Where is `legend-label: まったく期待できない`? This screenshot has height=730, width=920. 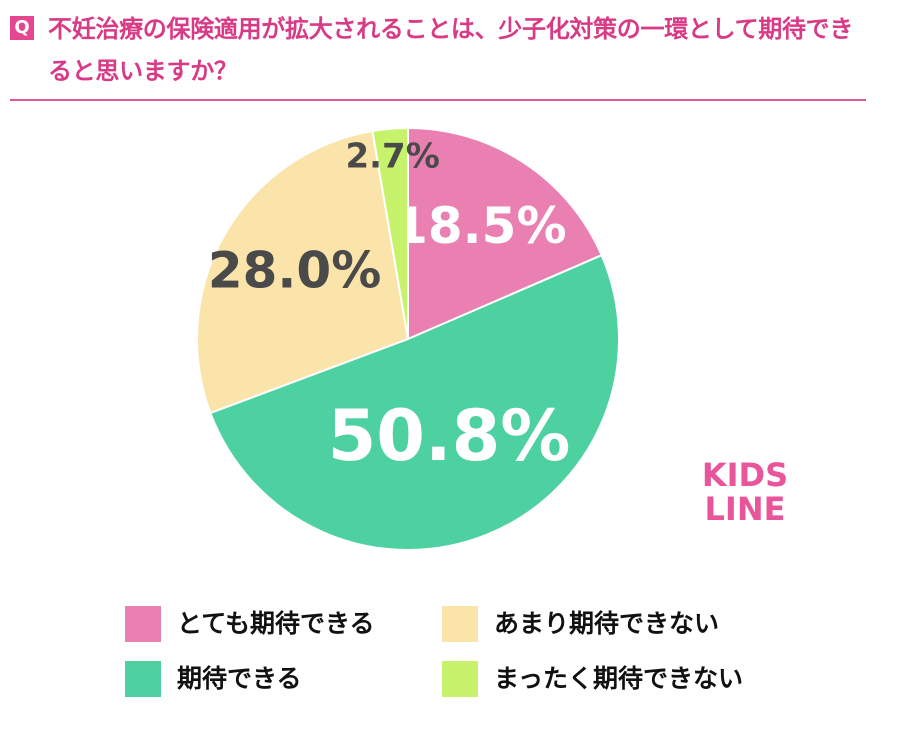 legend-label: まったく期待できない is located at coordinates (618, 678).